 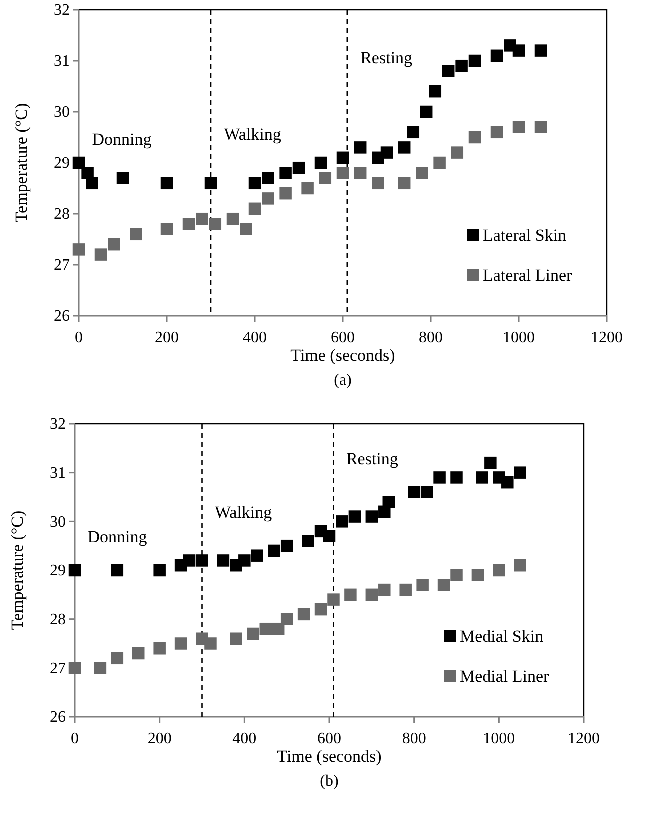 I want to click on x-axis-title: Time (seconds), so click(x=343, y=355).